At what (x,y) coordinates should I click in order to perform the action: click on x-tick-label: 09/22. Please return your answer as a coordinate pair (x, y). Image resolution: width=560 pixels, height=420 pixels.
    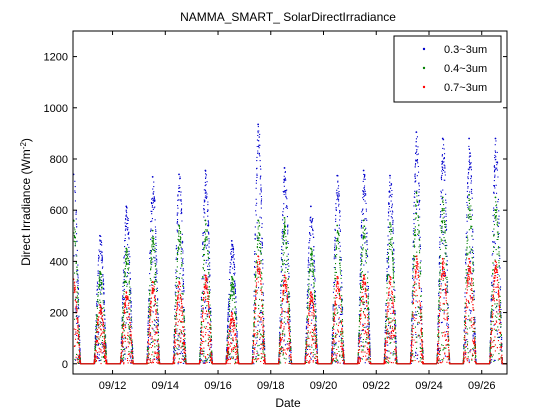
    Looking at the image, I should click on (376, 386).